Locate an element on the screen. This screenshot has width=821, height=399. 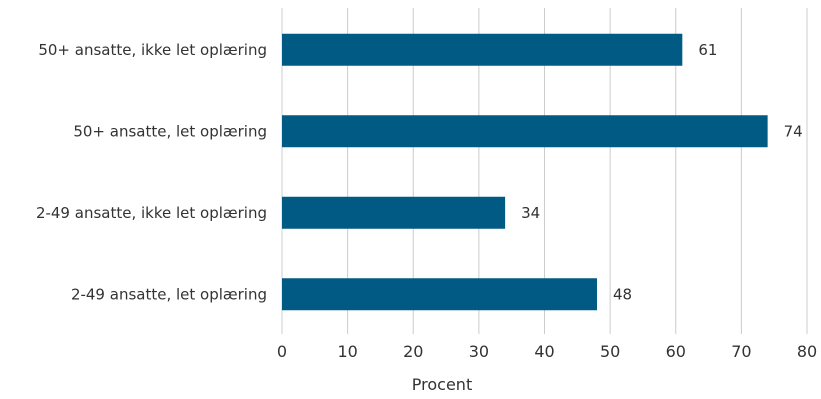
x-tick-label: 40 is located at coordinates (544, 351).